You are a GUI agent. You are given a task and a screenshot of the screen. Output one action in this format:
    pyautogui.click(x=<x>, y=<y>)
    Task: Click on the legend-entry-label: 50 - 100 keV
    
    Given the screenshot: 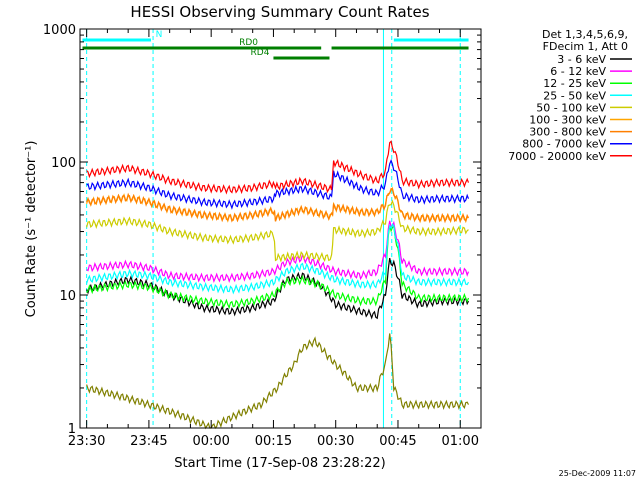 What is the action you would take?
    pyautogui.click(x=571, y=107)
    